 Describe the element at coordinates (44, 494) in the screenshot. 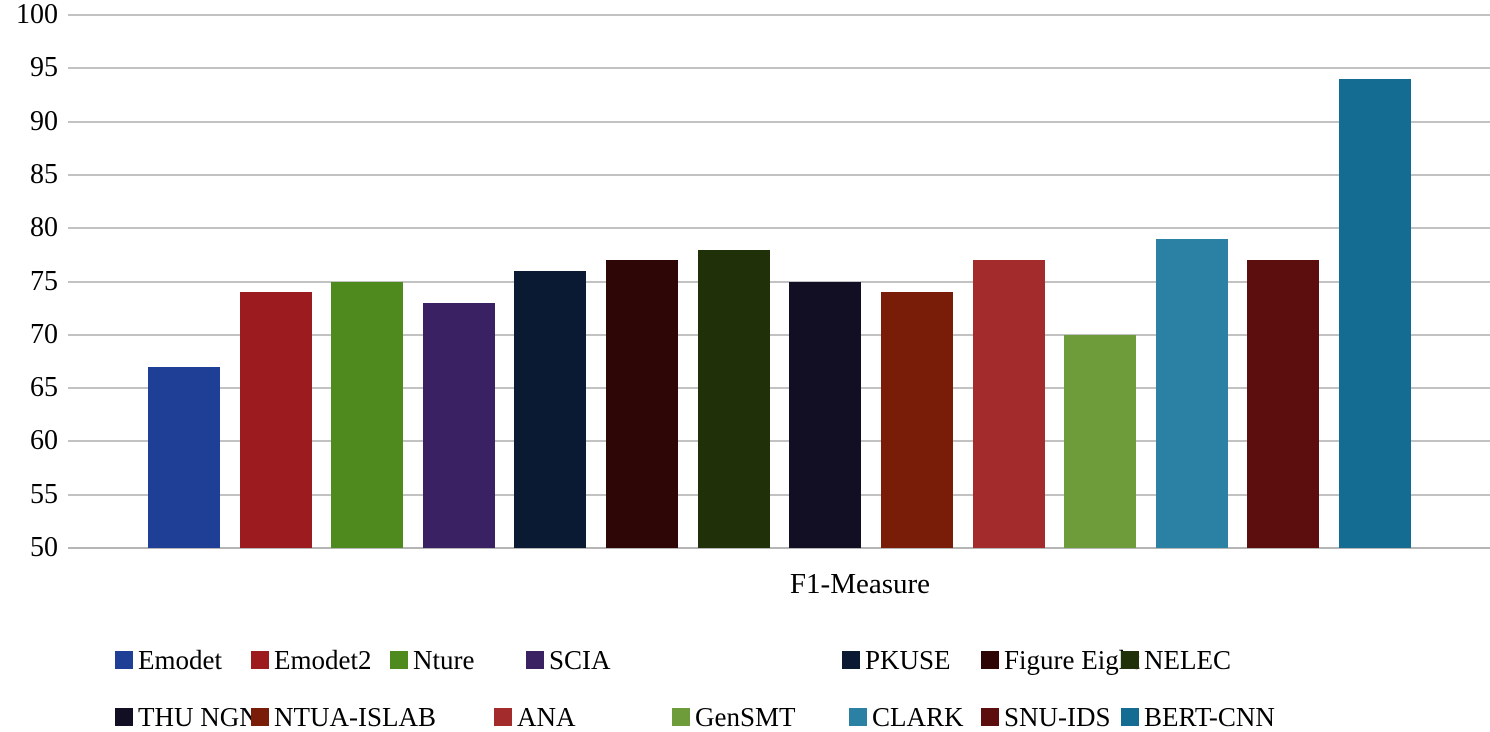

I see `y-axis-tick-label: 55` at that location.